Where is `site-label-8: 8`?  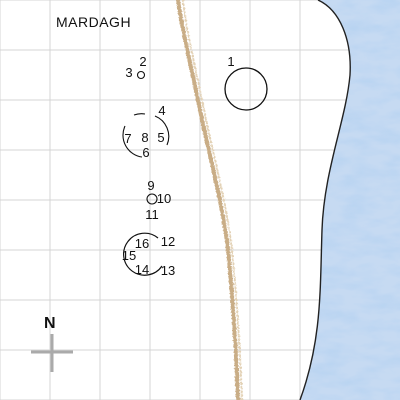 site-label-8: 8 is located at coordinates (144, 137).